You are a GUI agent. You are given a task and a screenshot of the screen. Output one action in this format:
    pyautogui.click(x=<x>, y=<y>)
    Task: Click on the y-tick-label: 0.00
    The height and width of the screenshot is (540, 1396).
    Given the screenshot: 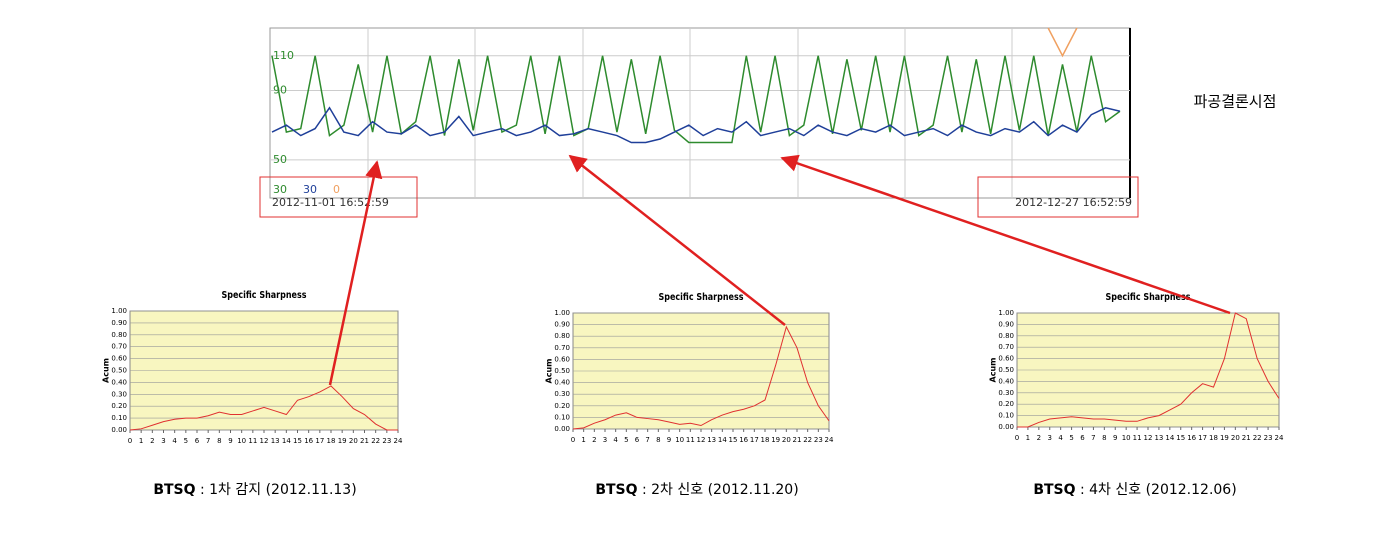 What is the action you would take?
    pyautogui.click(x=1006, y=427)
    